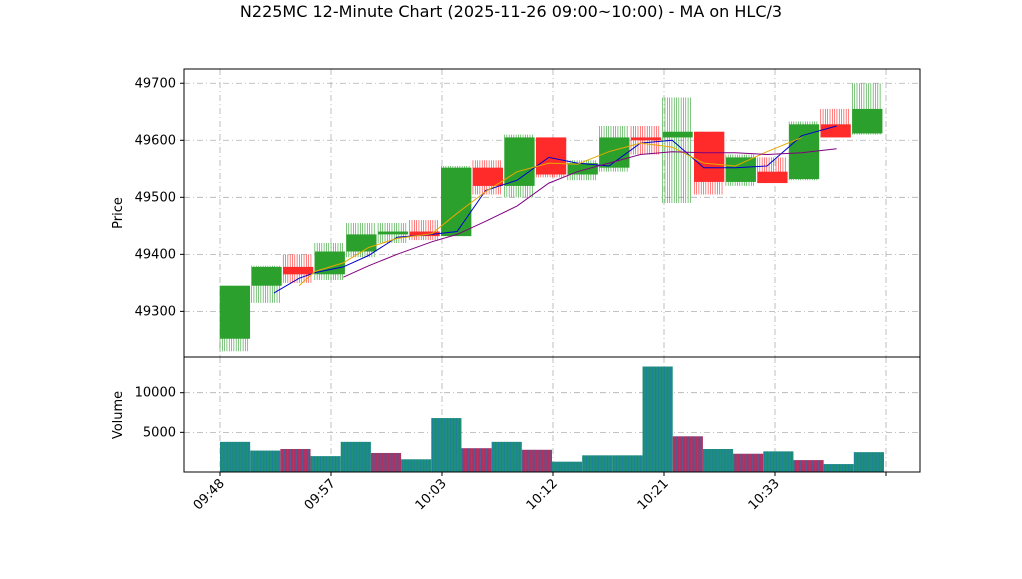 This screenshot has width=1022, height=579. I want to click on volume-panel-frame, so click(552, 414).